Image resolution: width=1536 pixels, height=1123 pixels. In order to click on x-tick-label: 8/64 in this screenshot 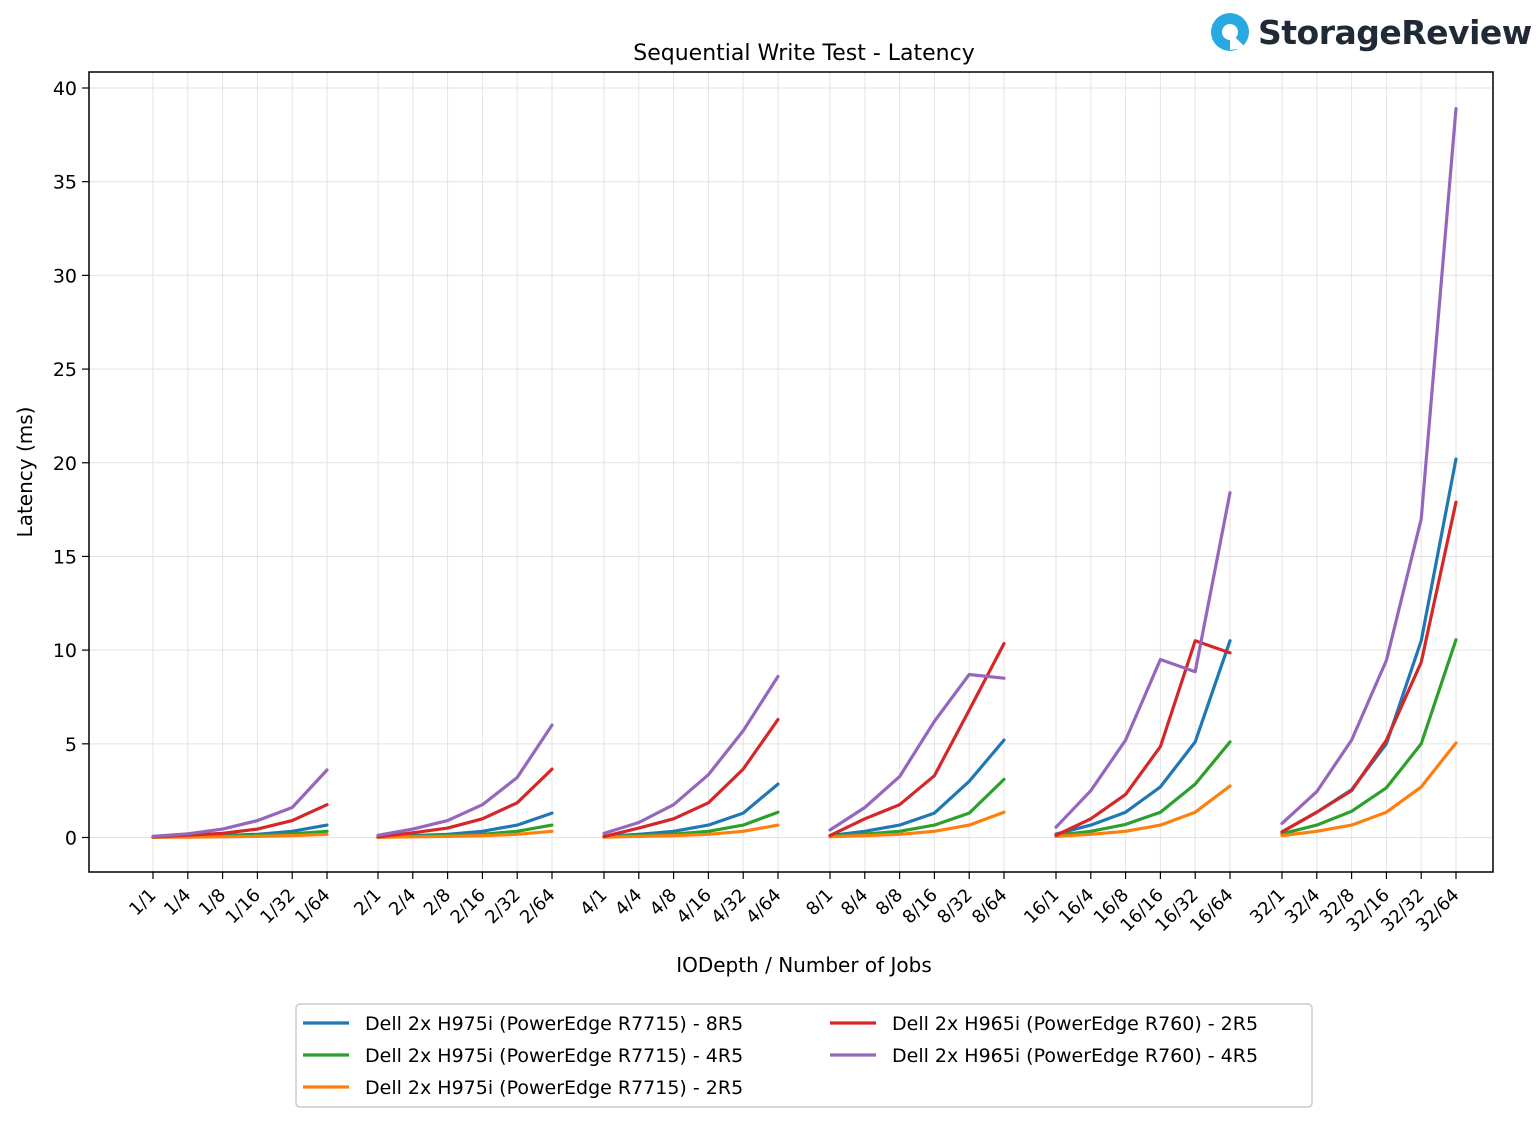, I will do `click(989, 906)`.